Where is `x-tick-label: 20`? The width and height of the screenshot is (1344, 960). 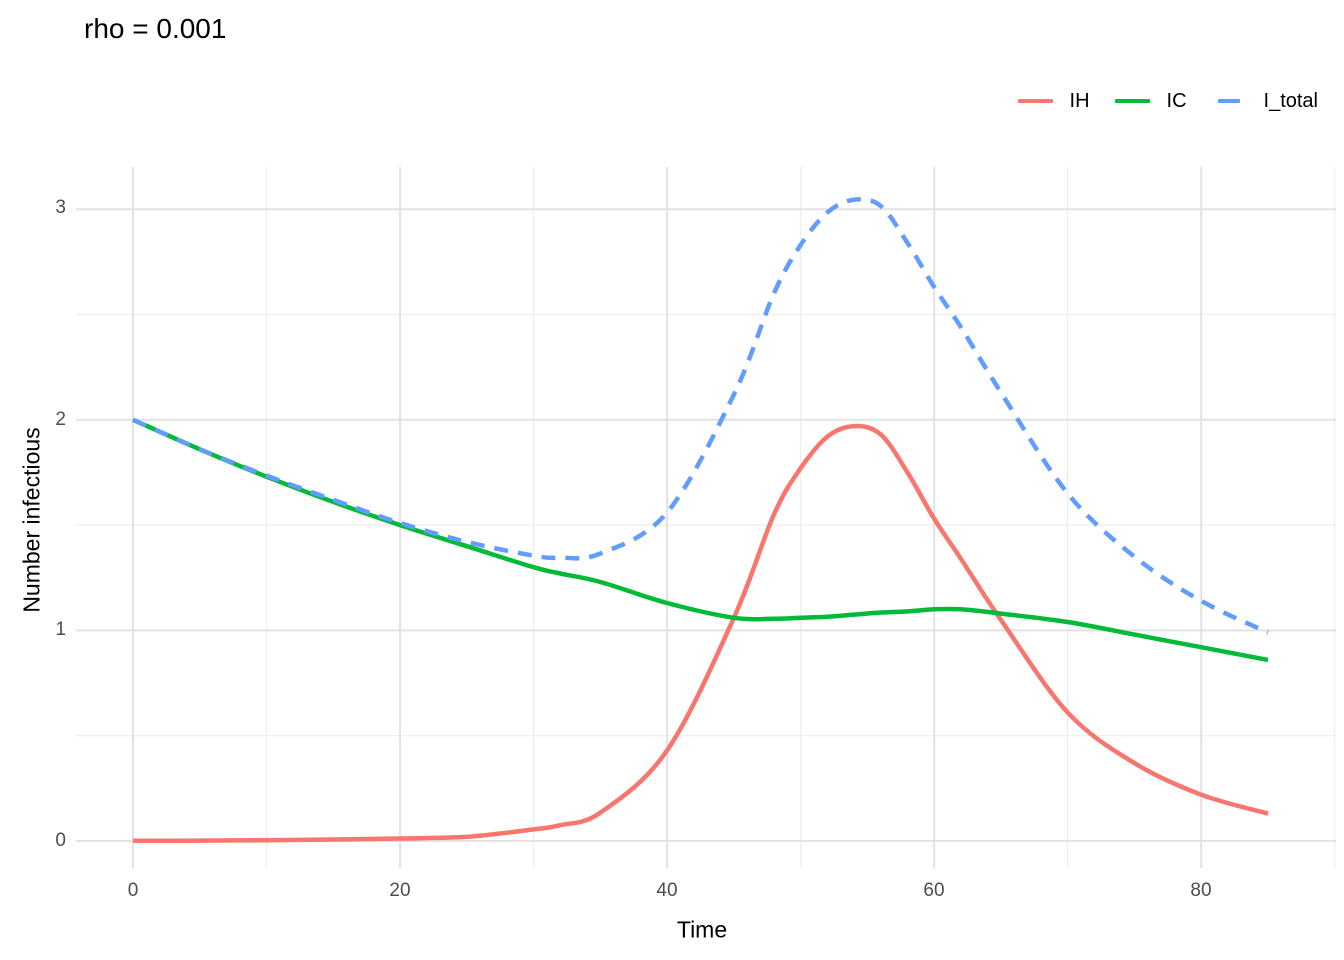 x-tick-label: 20 is located at coordinates (400, 890).